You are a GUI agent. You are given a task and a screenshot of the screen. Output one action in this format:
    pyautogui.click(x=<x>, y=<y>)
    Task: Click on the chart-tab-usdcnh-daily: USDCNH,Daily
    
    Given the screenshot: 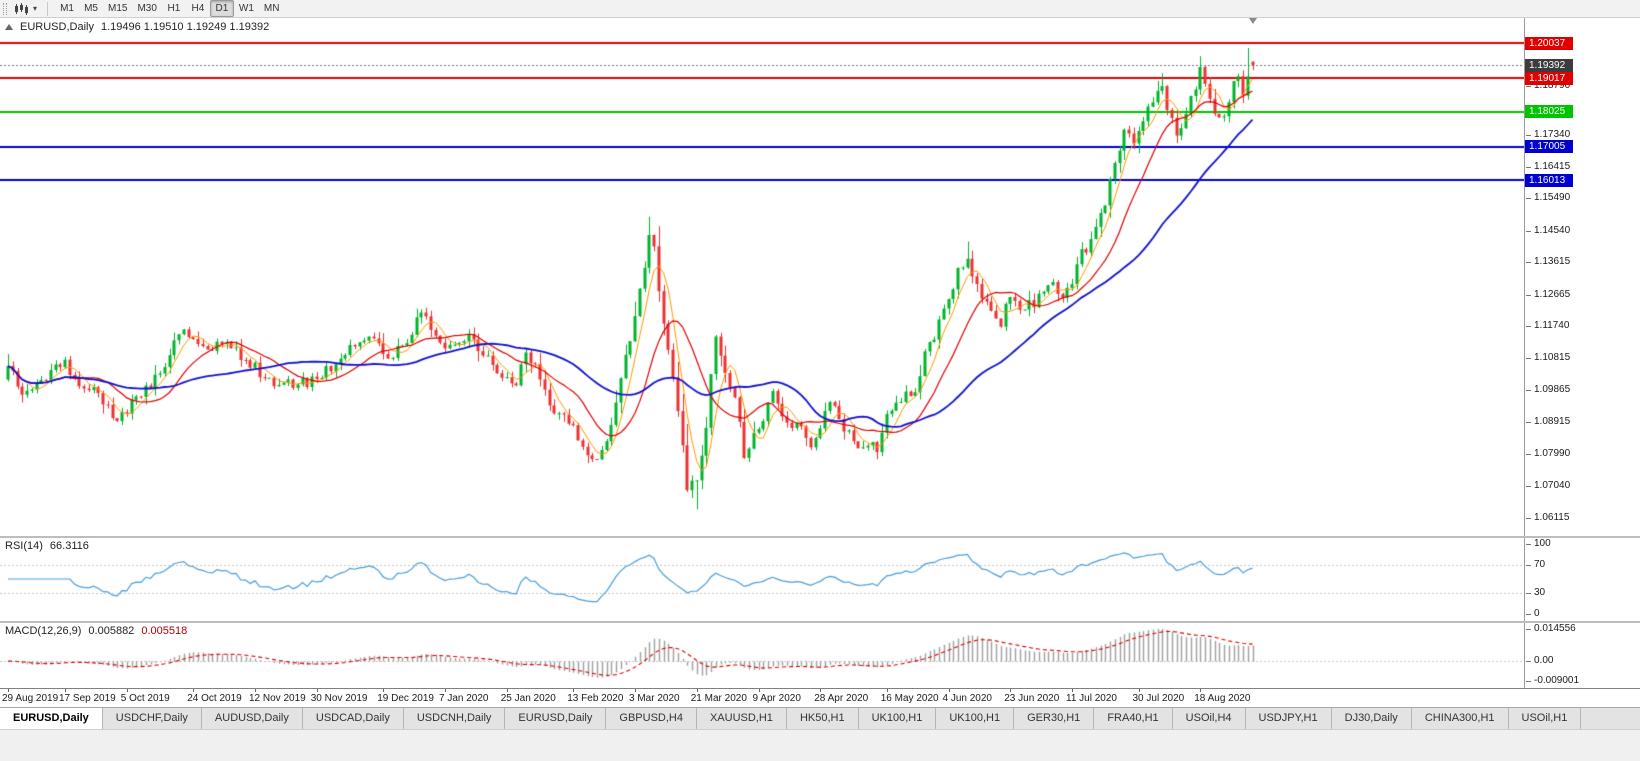 What is the action you would take?
    pyautogui.click(x=454, y=718)
    